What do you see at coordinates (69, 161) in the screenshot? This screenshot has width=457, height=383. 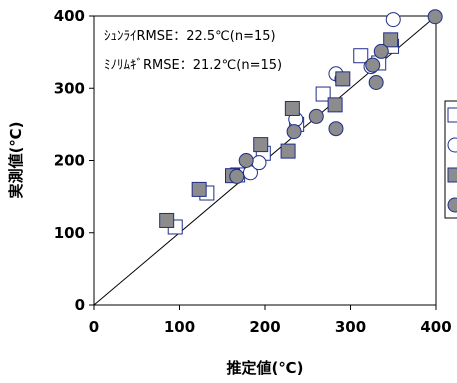 I see `y-tick-label: 200` at bounding box center [69, 161].